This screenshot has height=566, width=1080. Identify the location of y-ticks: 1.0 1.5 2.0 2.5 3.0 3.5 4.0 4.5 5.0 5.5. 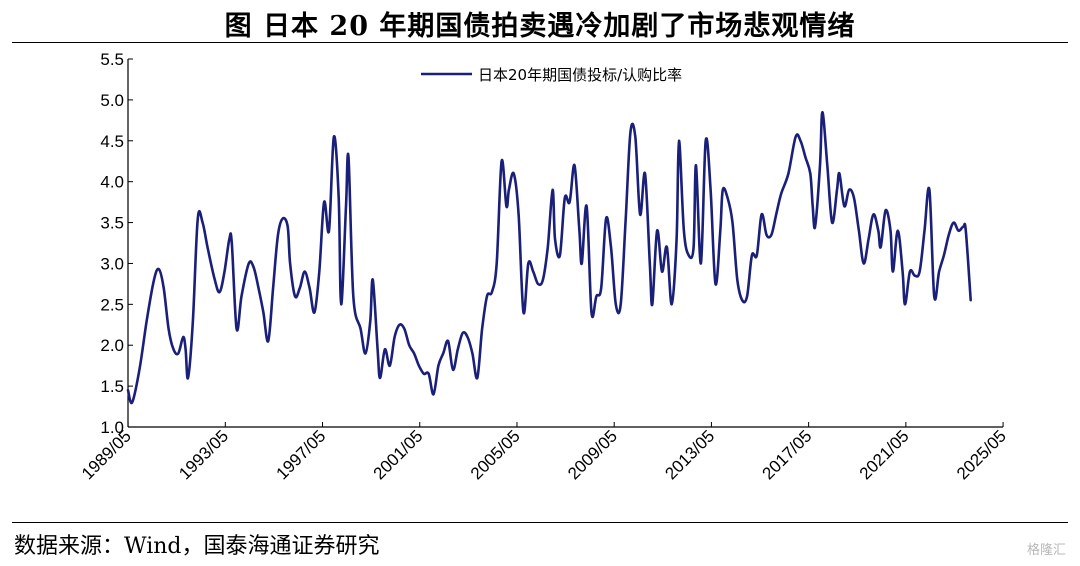
(116, 243).